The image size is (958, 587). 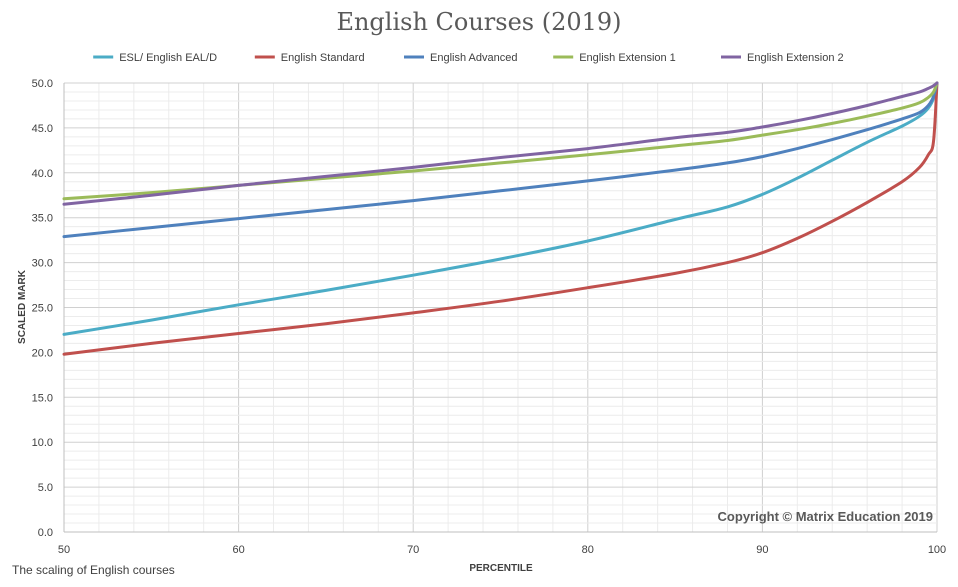 I want to click on legend-label-esl-english-eal-d: ESL/ English EAL/D, so click(x=168, y=58).